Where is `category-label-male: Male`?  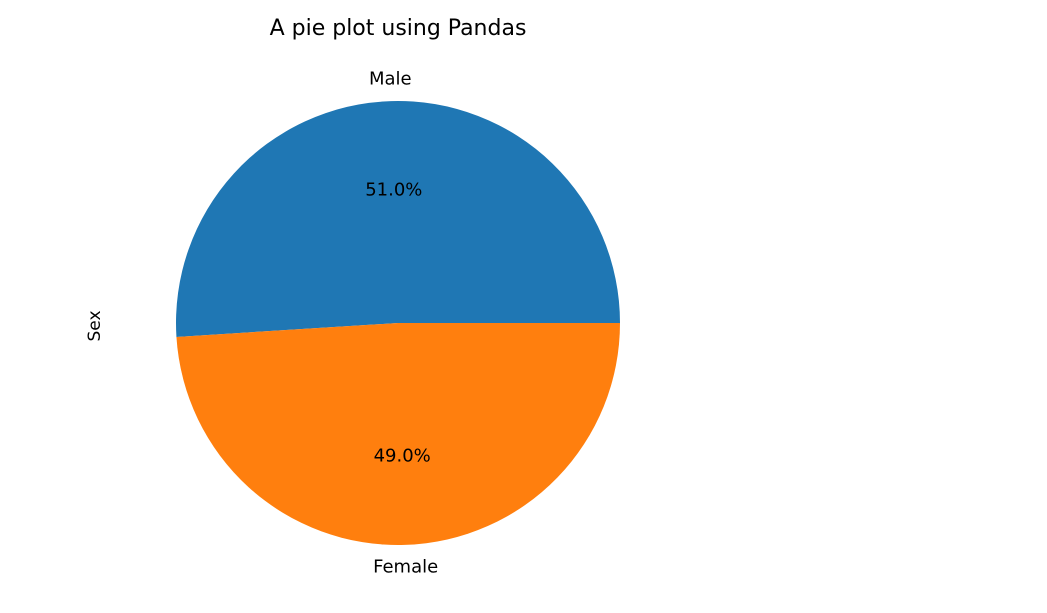
category-label-male: Male is located at coordinates (390, 78).